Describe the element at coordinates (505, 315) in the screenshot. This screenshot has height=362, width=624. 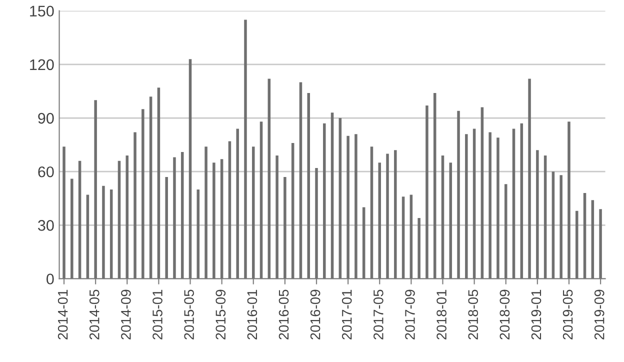
I see `x-tick-label: 2018-09` at that location.